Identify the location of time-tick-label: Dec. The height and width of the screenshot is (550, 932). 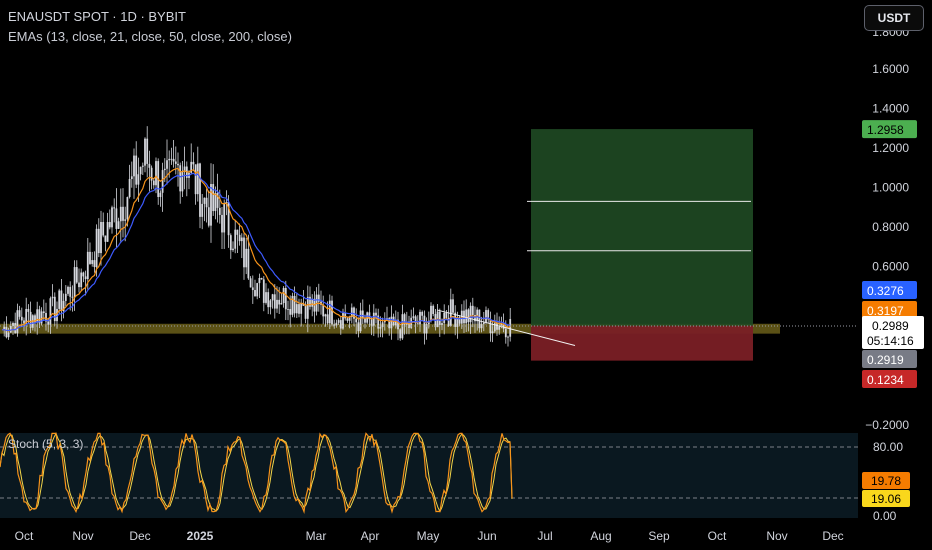
(139, 536).